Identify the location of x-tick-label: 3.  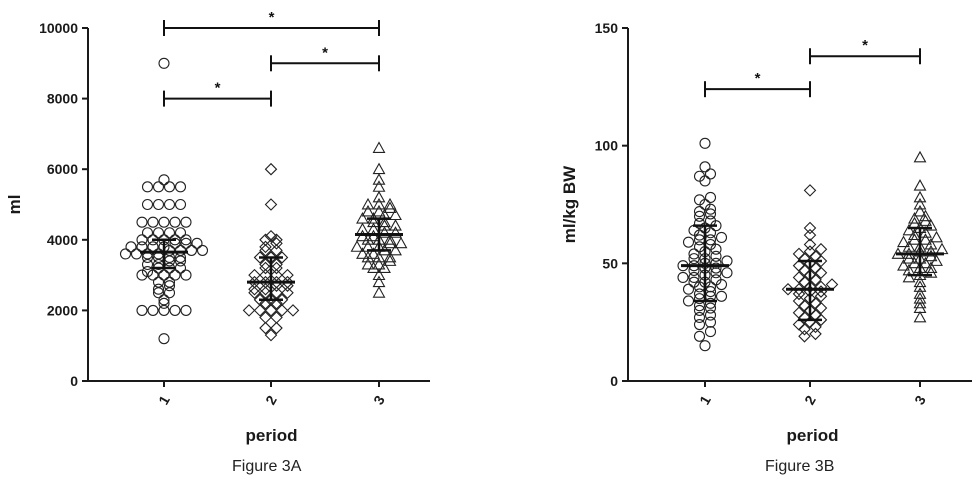
(920, 399).